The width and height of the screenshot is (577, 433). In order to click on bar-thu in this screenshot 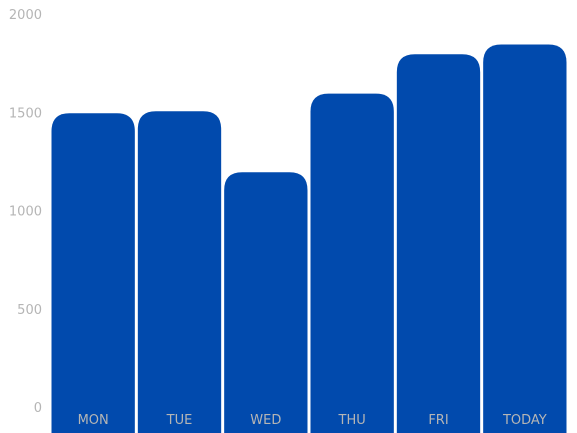, I will do `click(352, 263)`.